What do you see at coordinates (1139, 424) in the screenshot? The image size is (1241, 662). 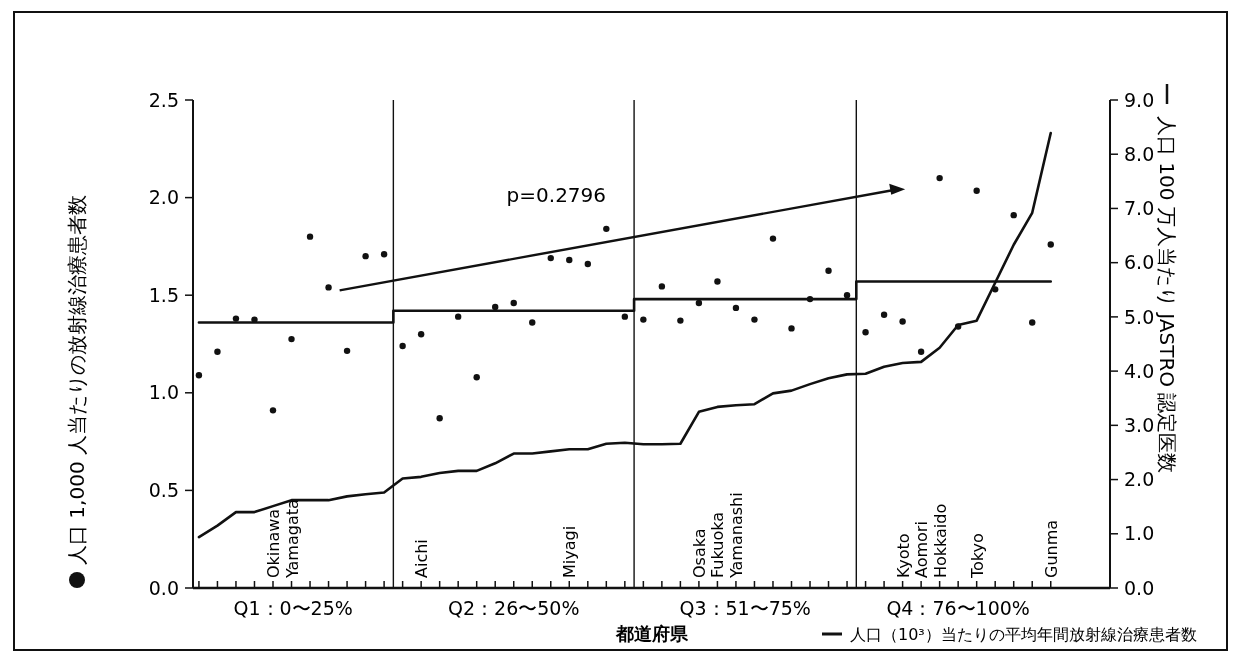 I see `y2-tick-label: 3.0` at bounding box center [1139, 424].